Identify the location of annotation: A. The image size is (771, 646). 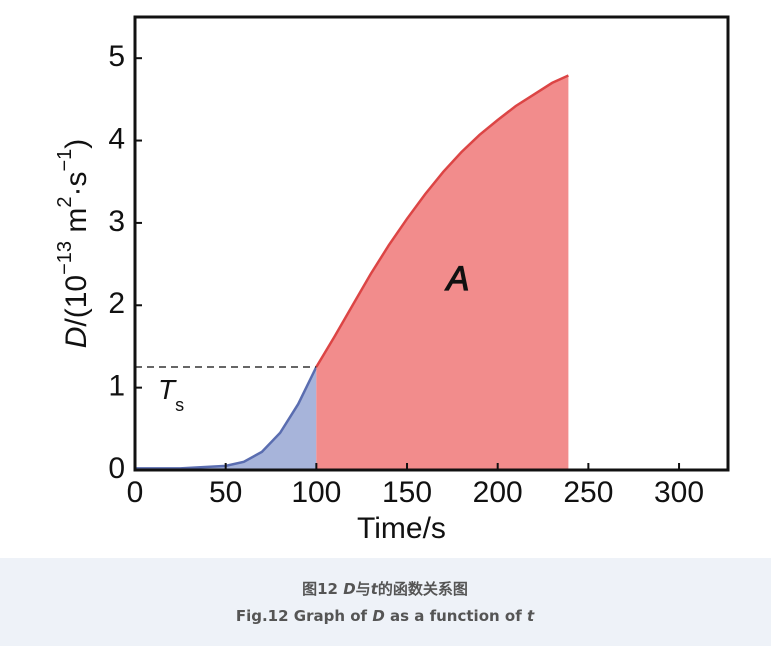
(457, 279).